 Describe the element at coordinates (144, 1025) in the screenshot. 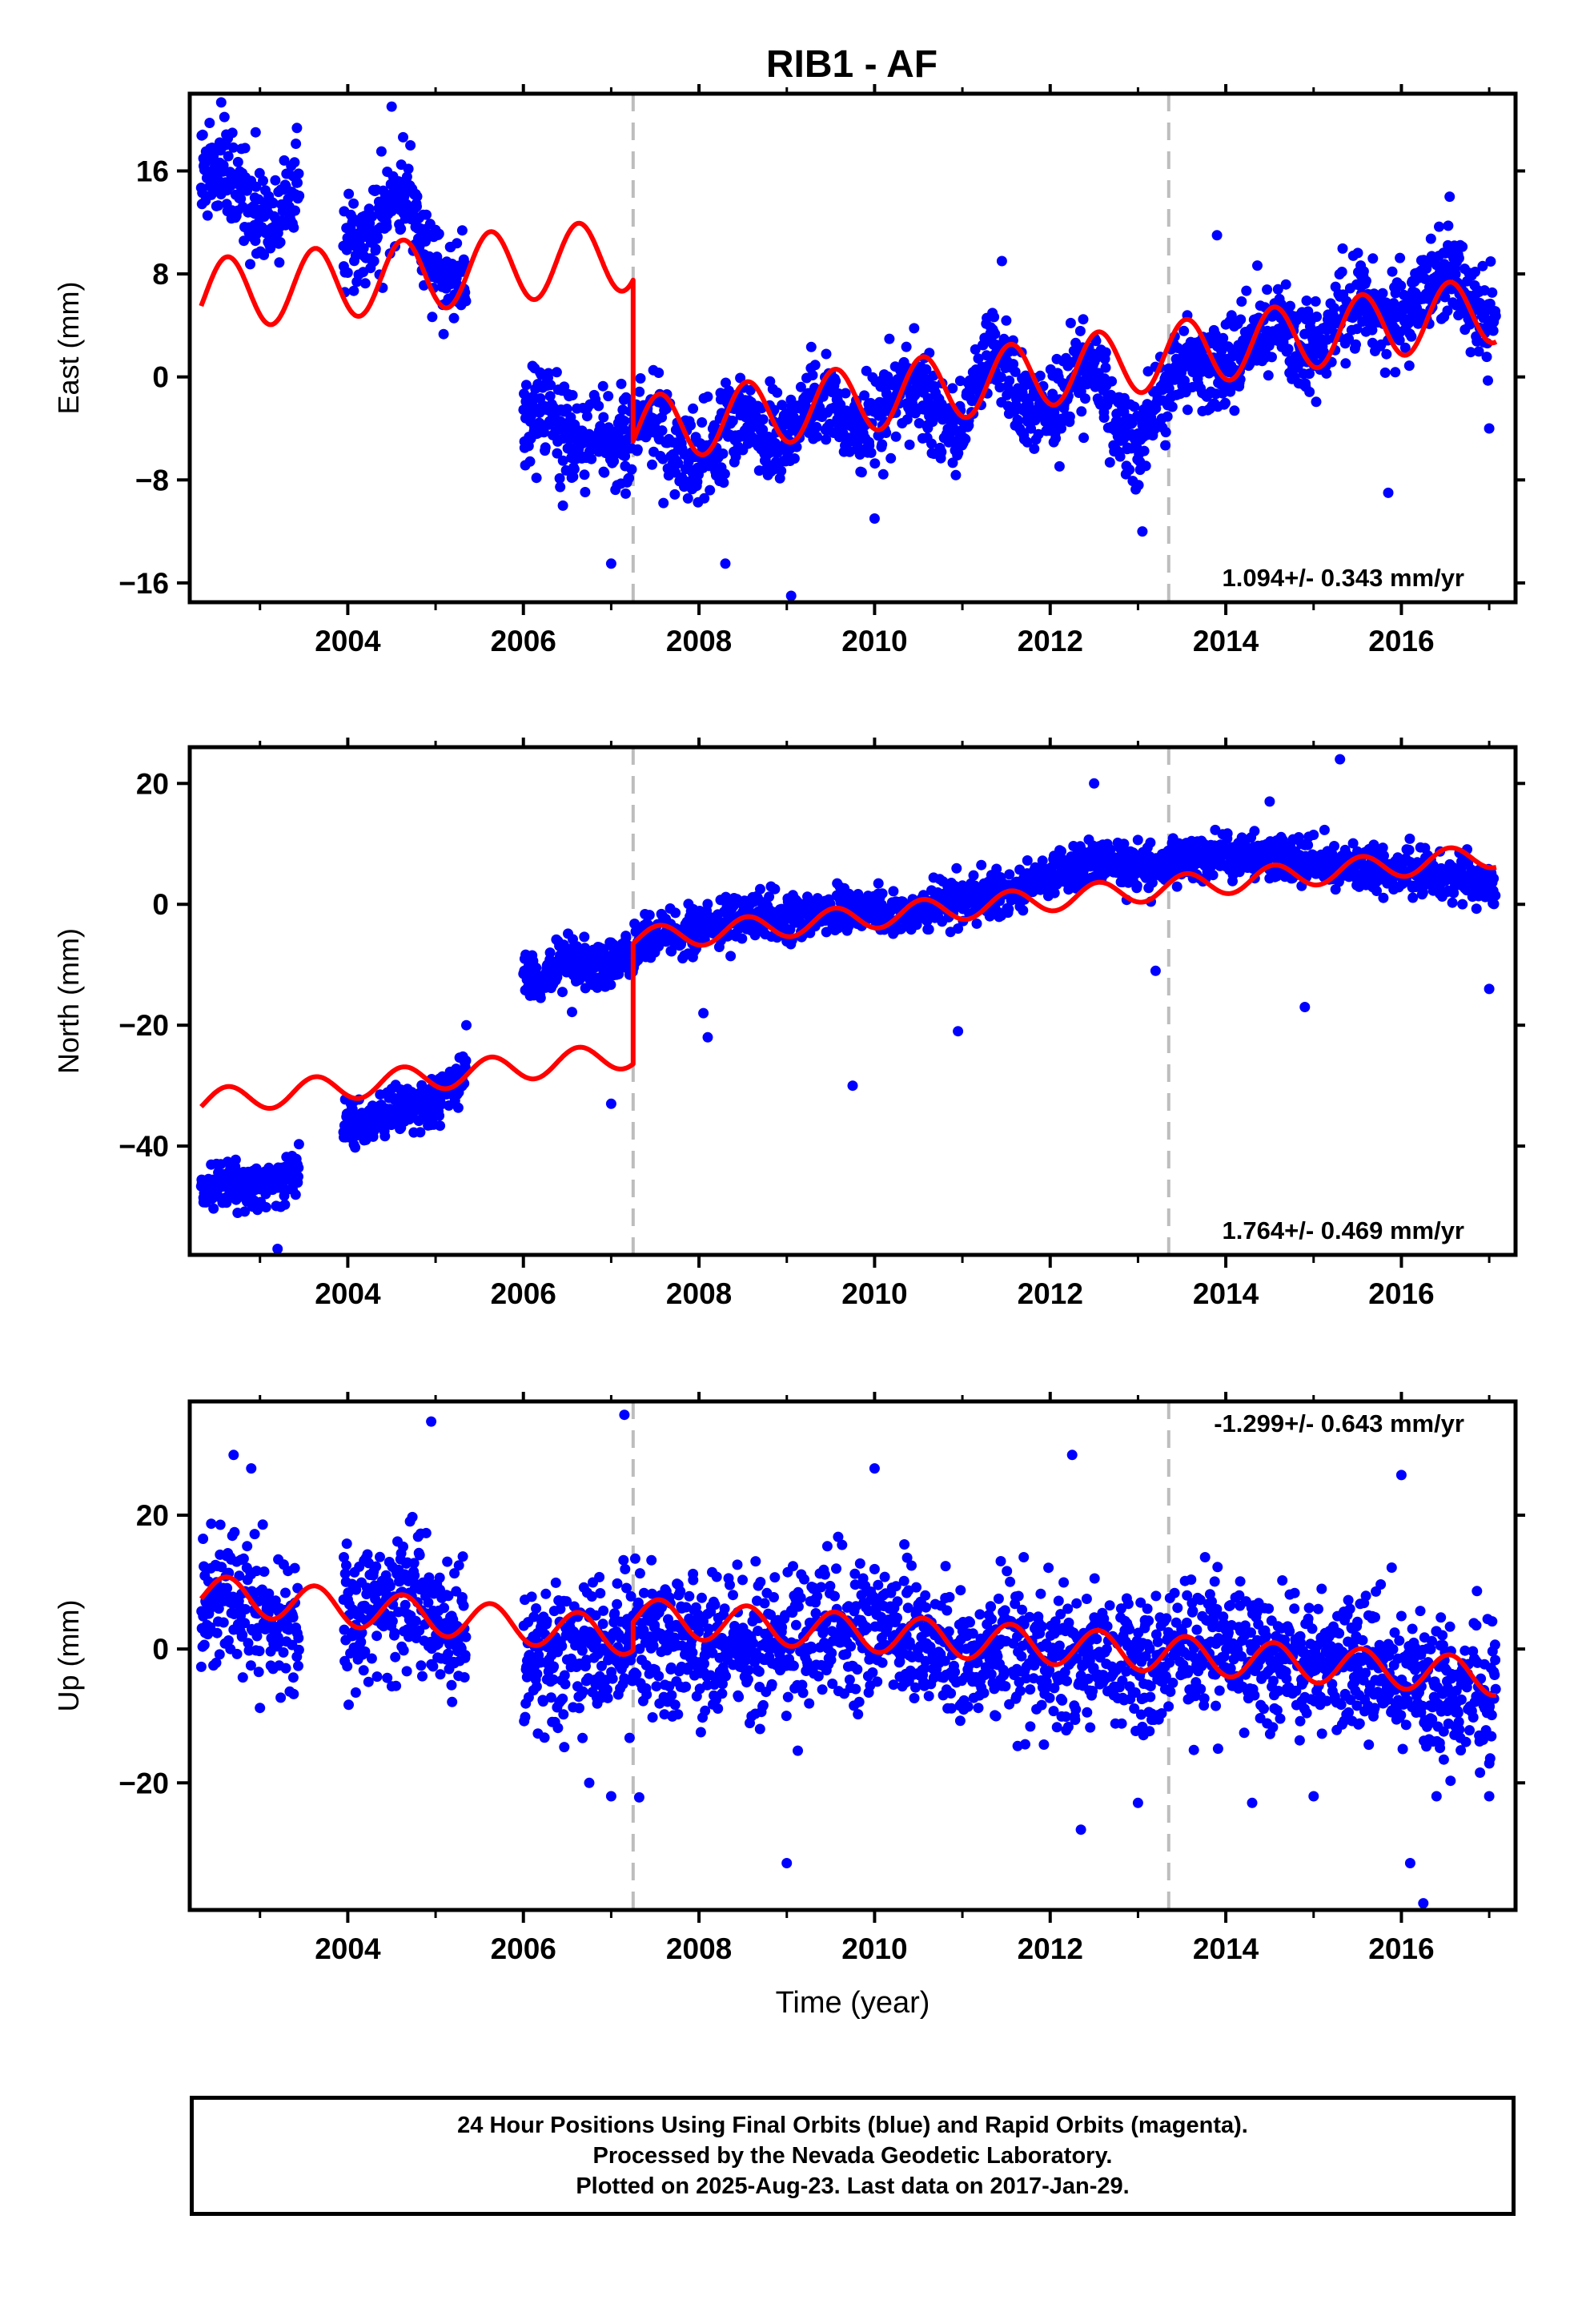

I see `y-tick-label: −20` at that location.